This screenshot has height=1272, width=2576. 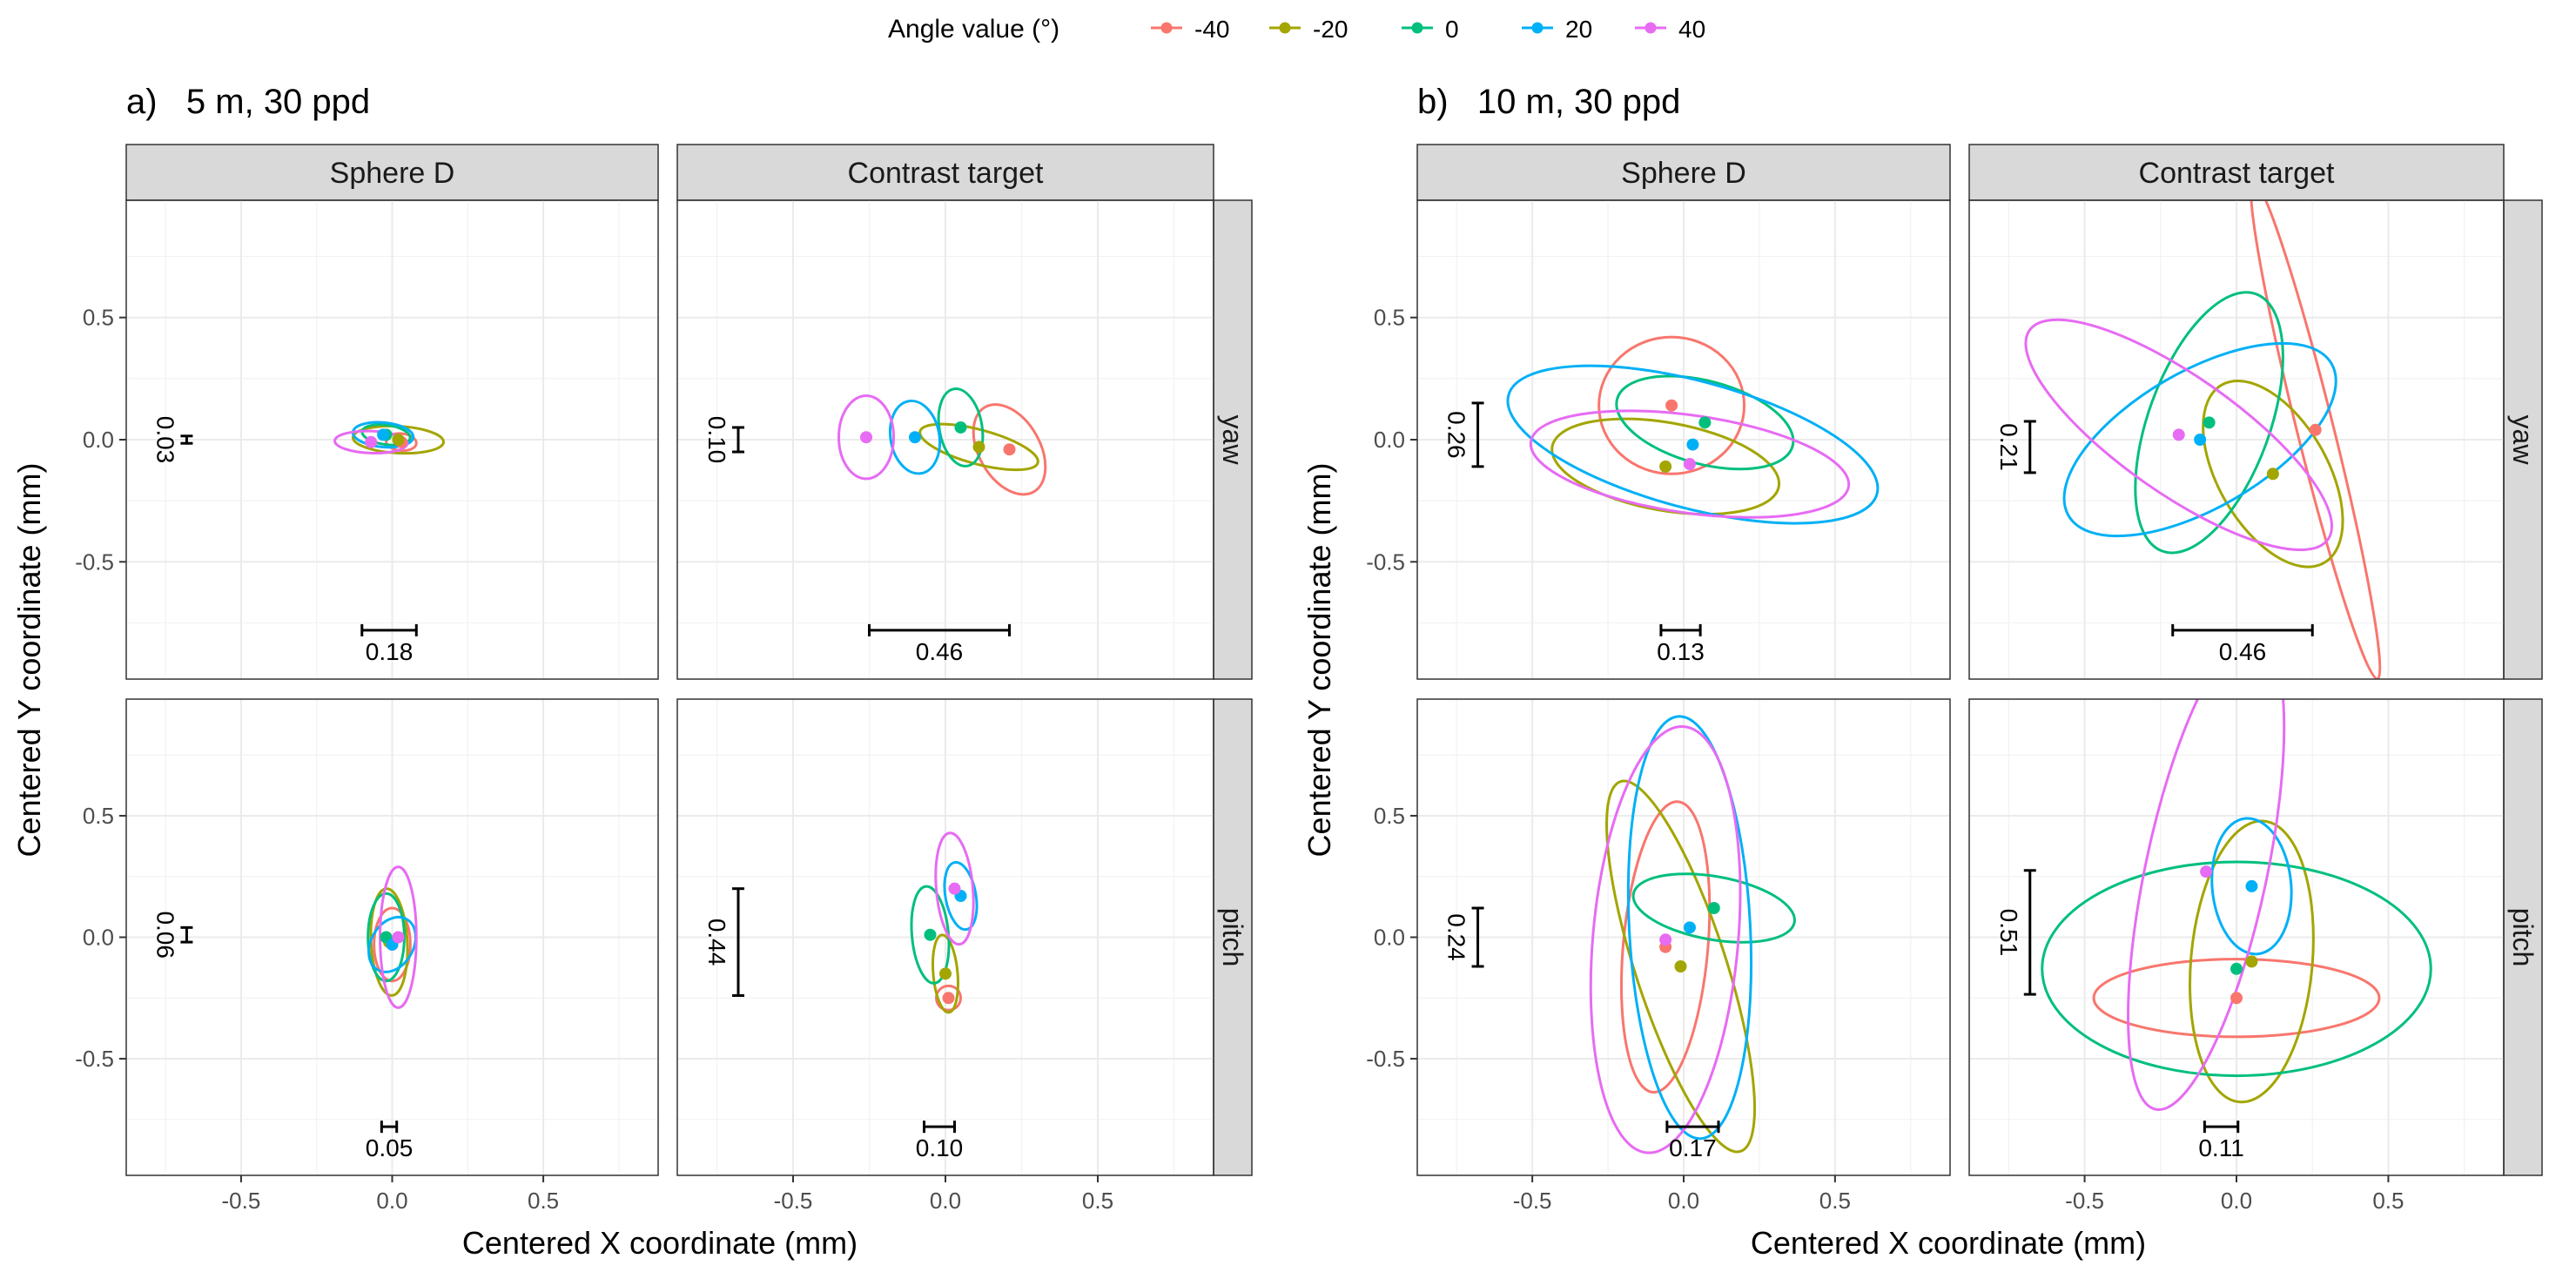 I want to click on h-scale-bar: 0.17, so click(x=1692, y=1141).